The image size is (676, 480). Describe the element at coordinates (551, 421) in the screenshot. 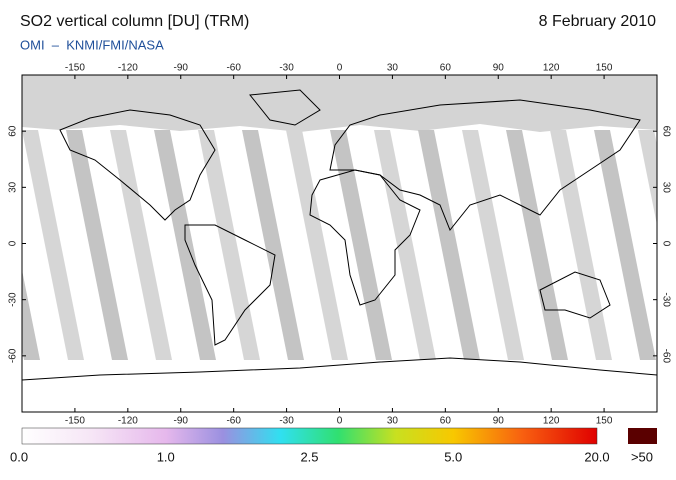

I see `lon-label-bottom: 120` at that location.